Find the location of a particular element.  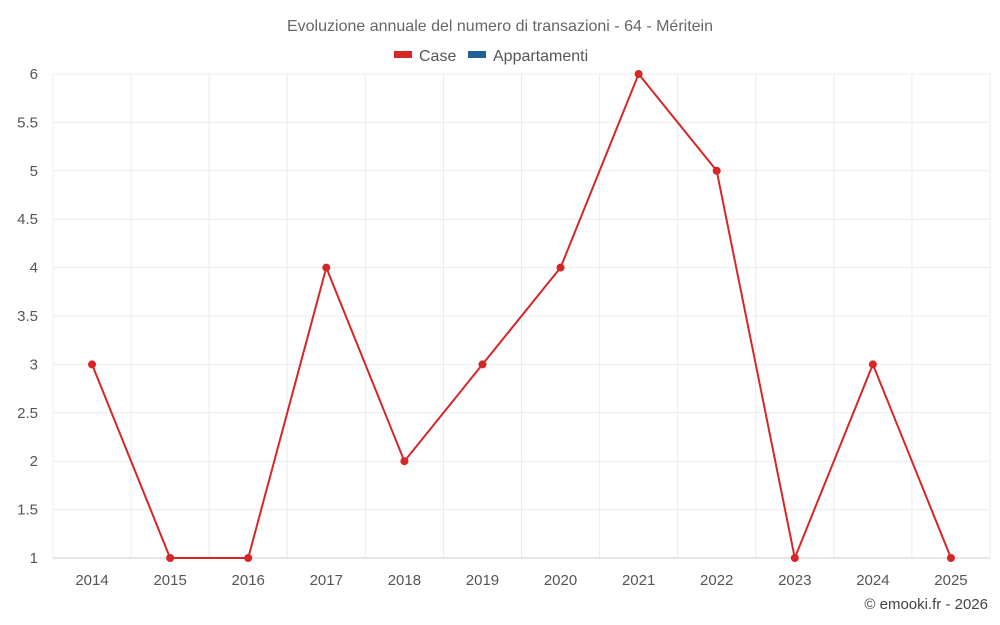

x-tick-label: 2021 is located at coordinates (638, 580).